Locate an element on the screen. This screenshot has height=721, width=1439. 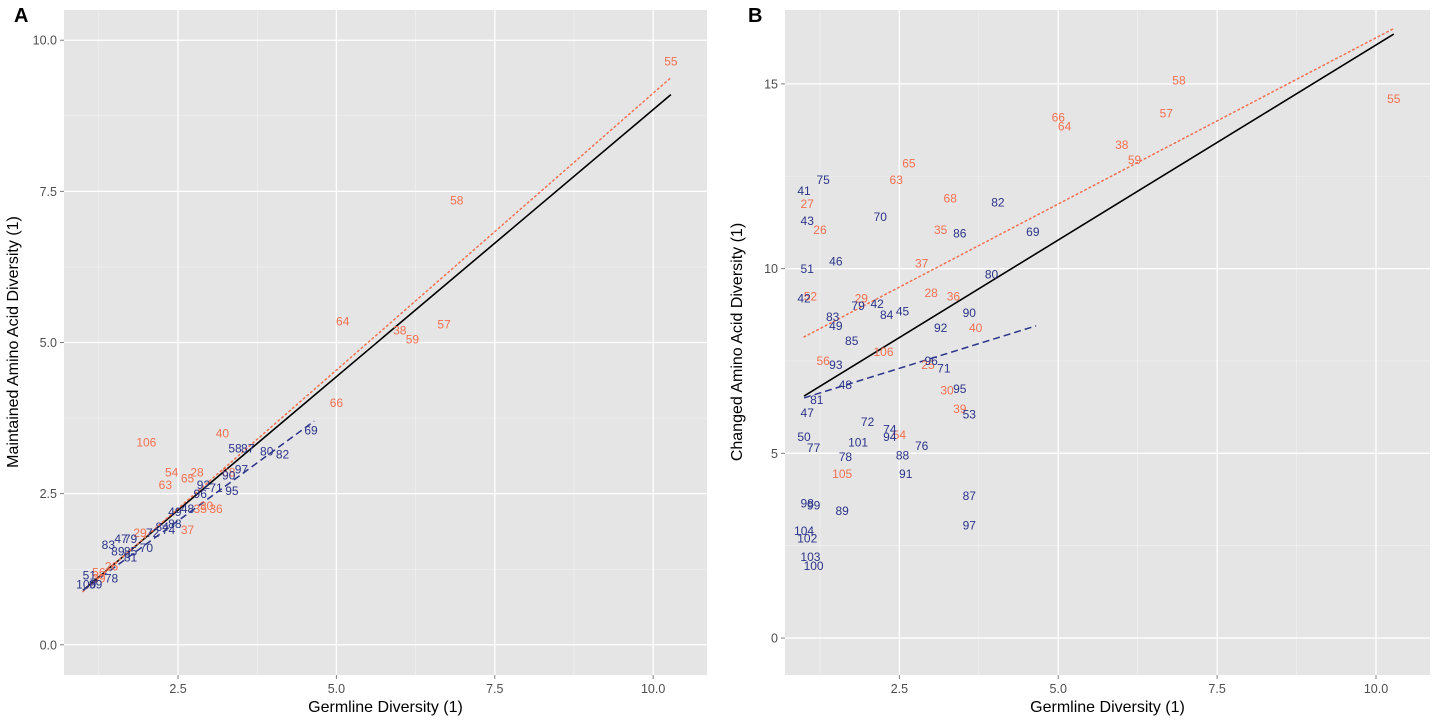
panel-a-point-blue-99: 99 is located at coordinates (96, 585).